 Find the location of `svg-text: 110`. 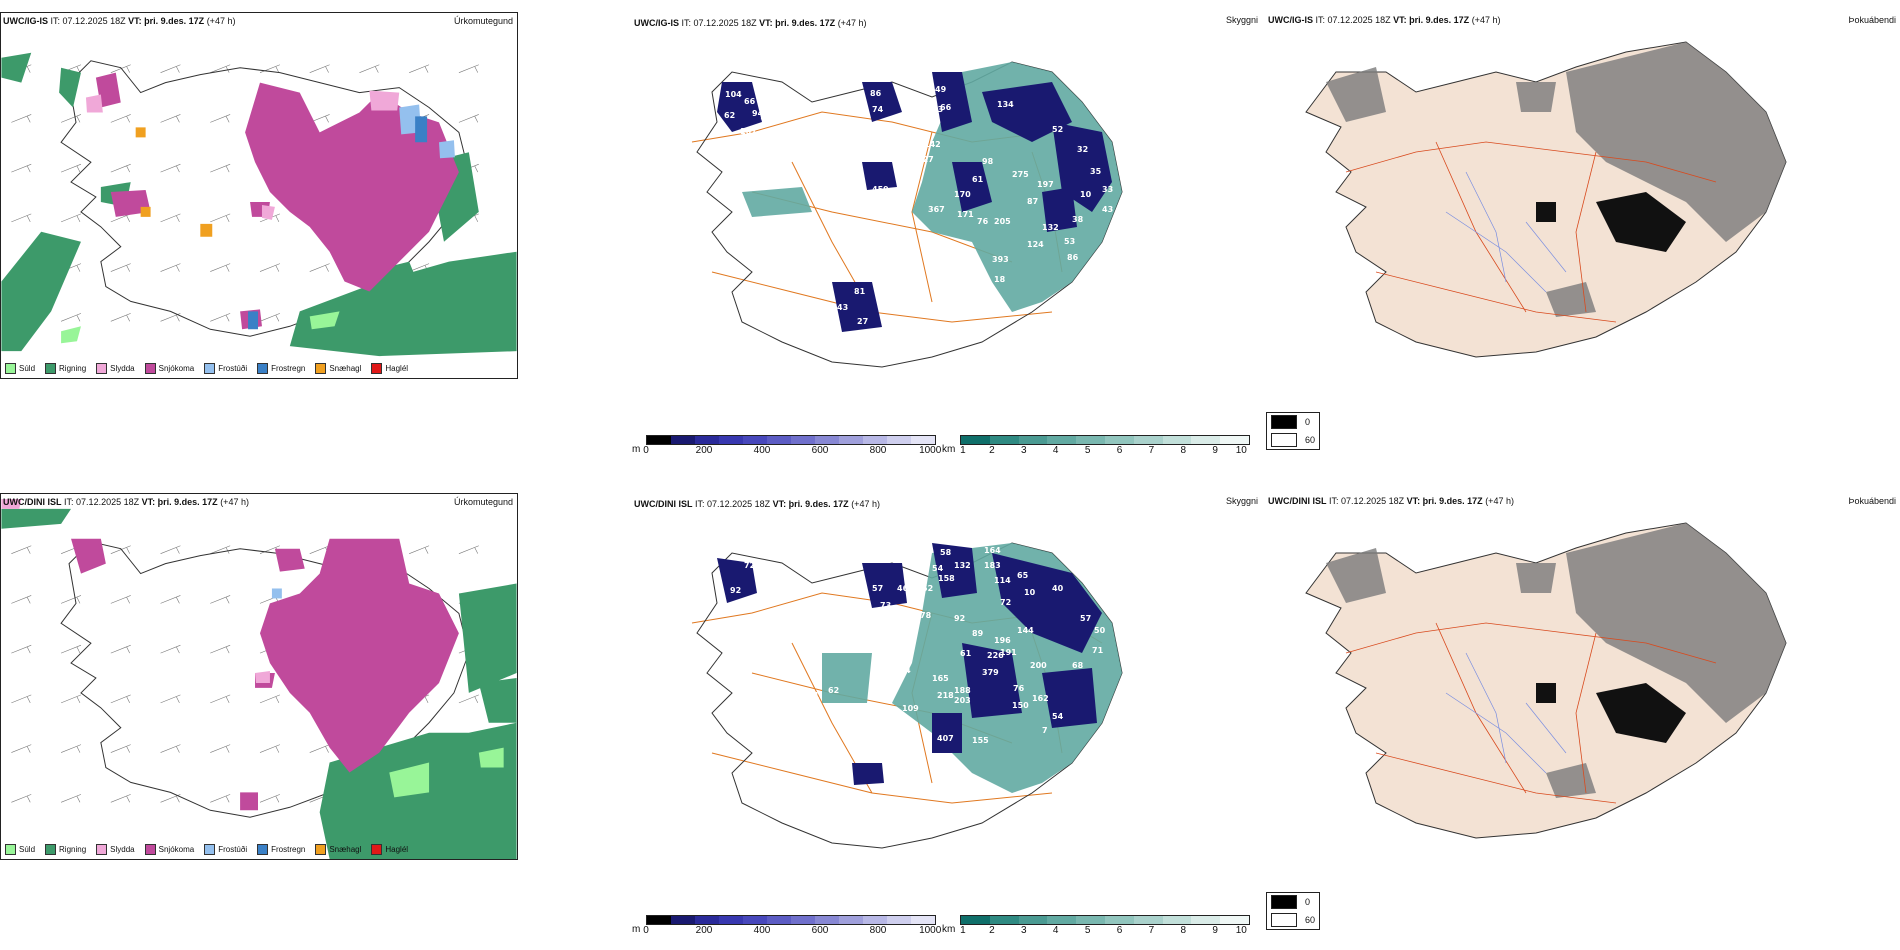

svg-text: 110 is located at coordinates (862, 870).